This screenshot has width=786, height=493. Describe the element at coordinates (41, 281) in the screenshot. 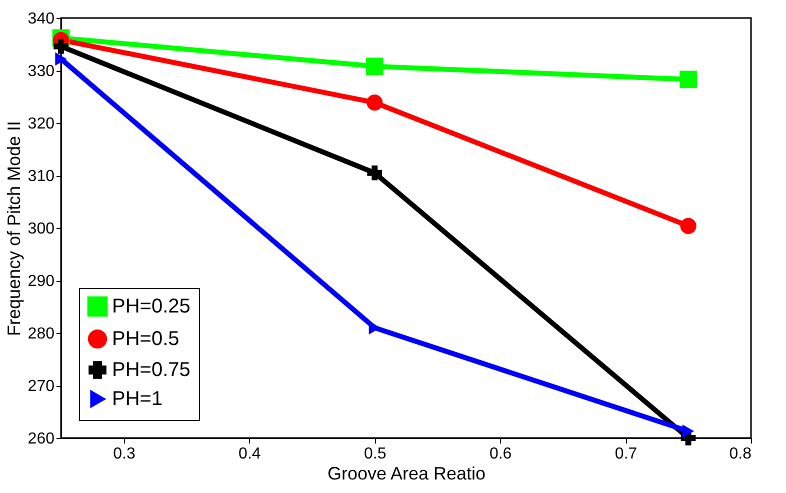

I see `y-tick-label: 290` at that location.